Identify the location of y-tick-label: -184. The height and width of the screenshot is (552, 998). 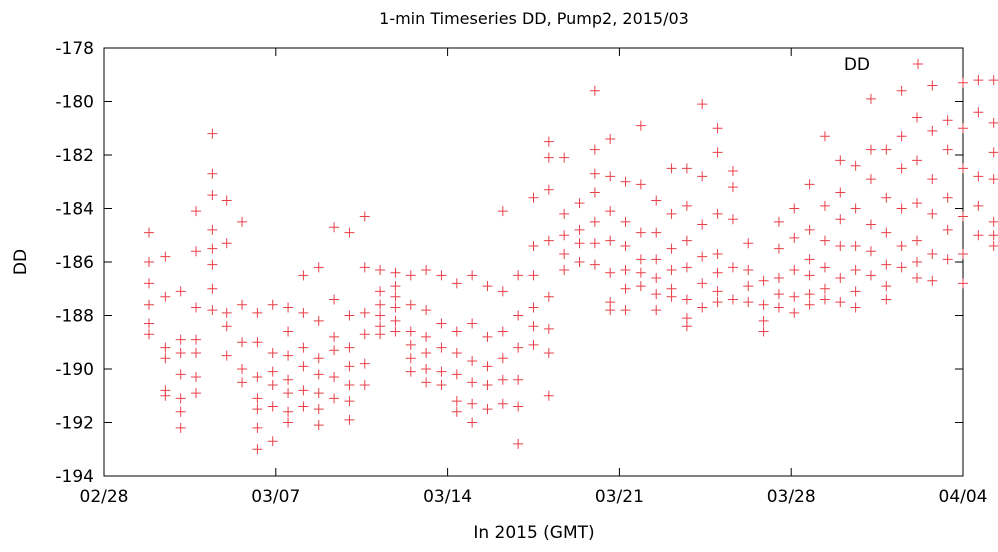
(74, 210).